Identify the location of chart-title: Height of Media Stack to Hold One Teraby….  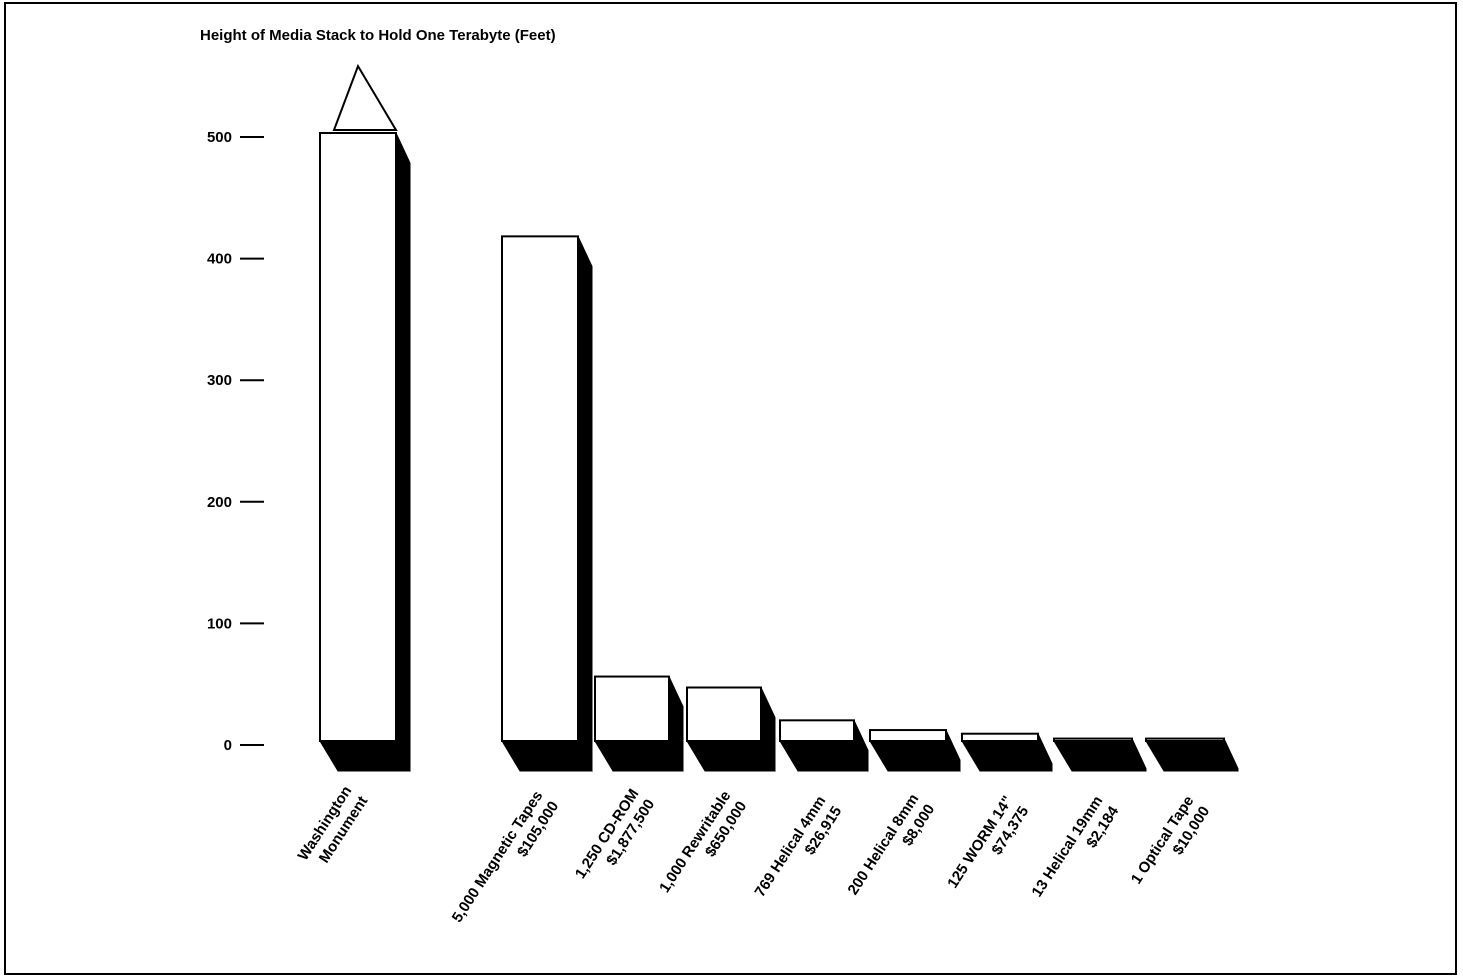
(378, 35).